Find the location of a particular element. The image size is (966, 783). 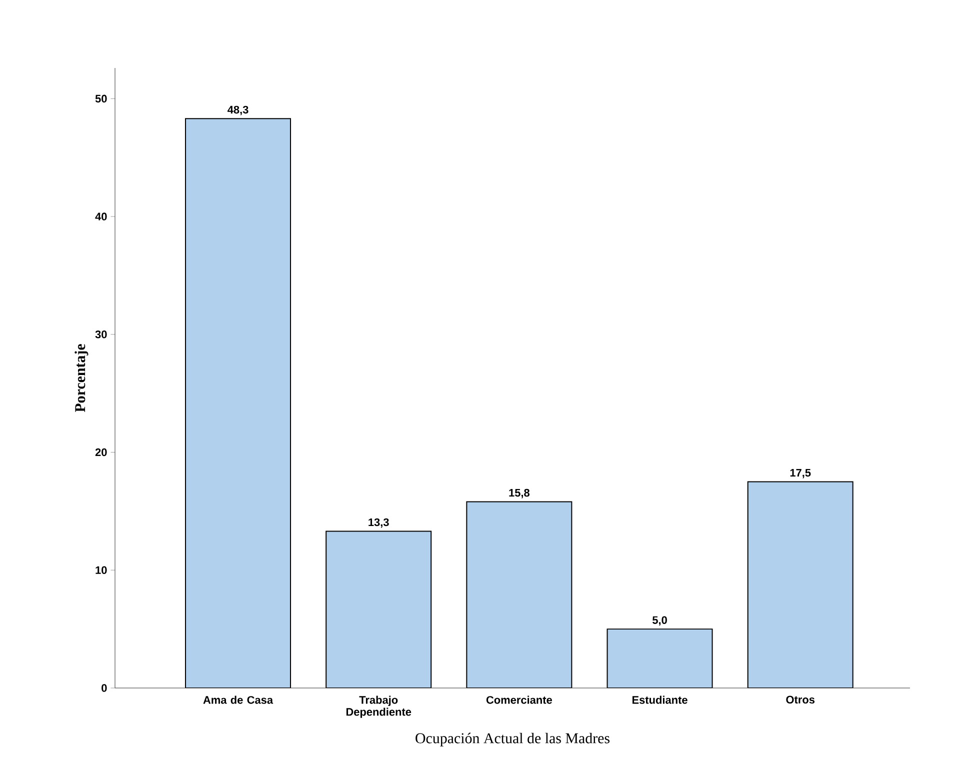

y-tick-label: 50 is located at coordinates (101, 98).